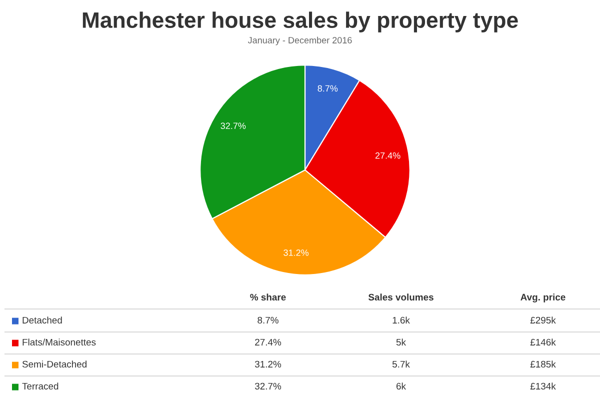  What do you see at coordinates (401, 297) in the screenshot?
I see `text: Sales volumes` at bounding box center [401, 297].